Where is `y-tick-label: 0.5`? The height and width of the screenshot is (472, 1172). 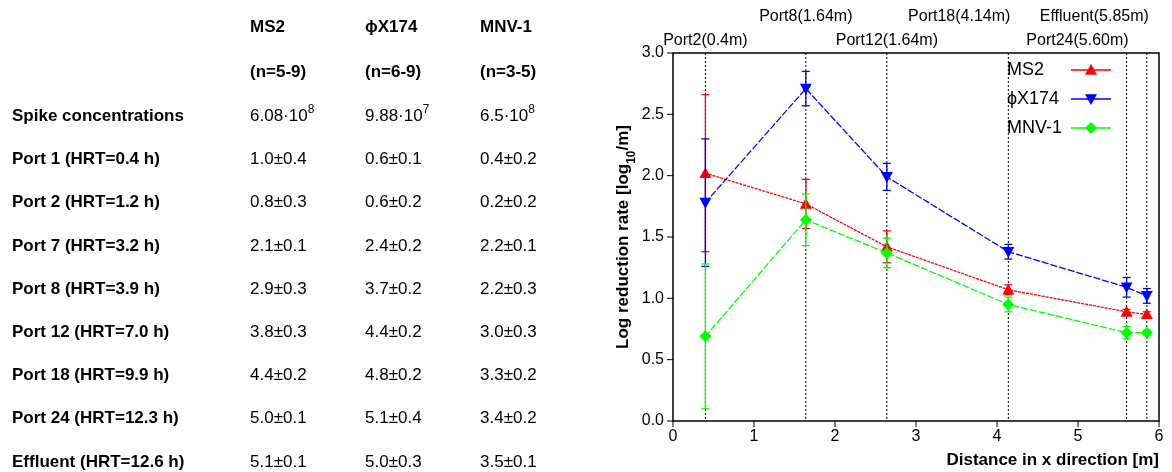 y-tick-label: 0.5 is located at coordinates (653, 358).